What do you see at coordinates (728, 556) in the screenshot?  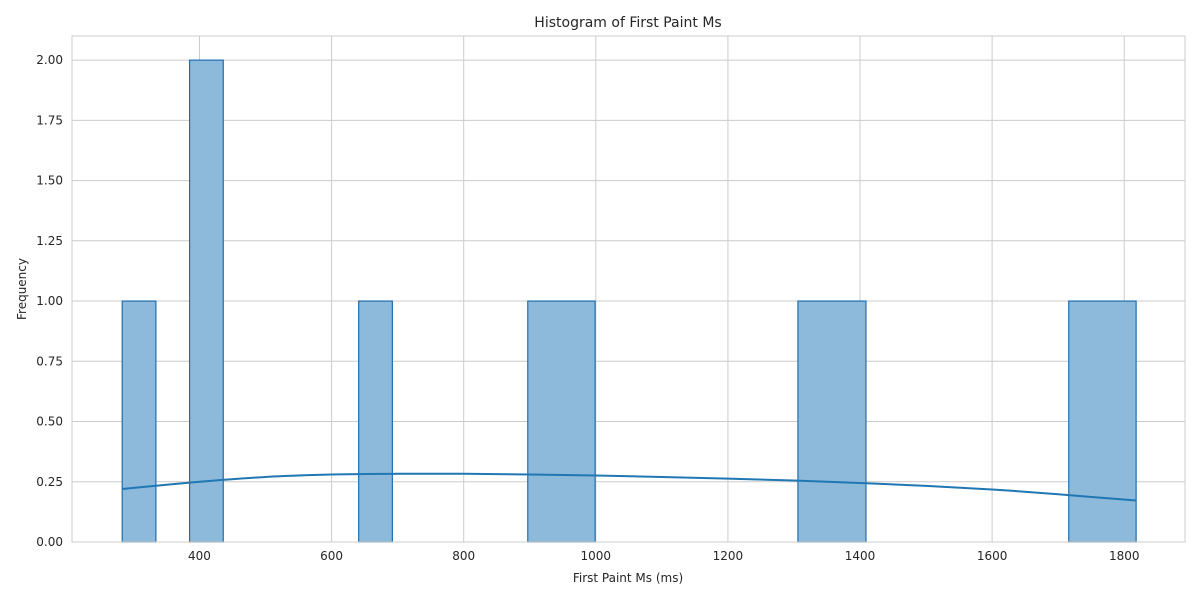 I see `x-tick-label: 1200` at bounding box center [728, 556].